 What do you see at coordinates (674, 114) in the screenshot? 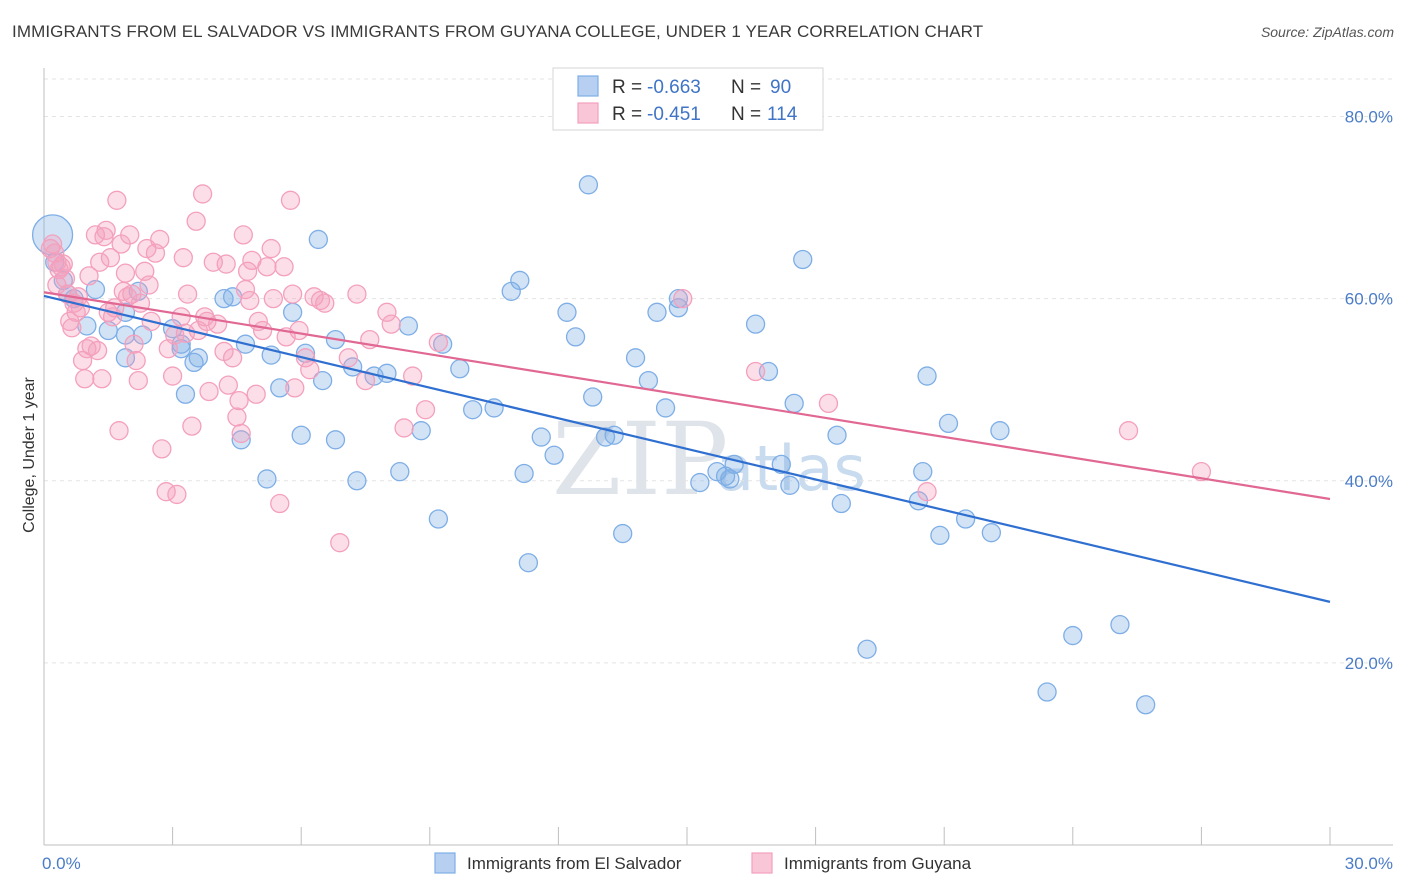
I see `legend-r-value-2: -0.451` at bounding box center [674, 114].